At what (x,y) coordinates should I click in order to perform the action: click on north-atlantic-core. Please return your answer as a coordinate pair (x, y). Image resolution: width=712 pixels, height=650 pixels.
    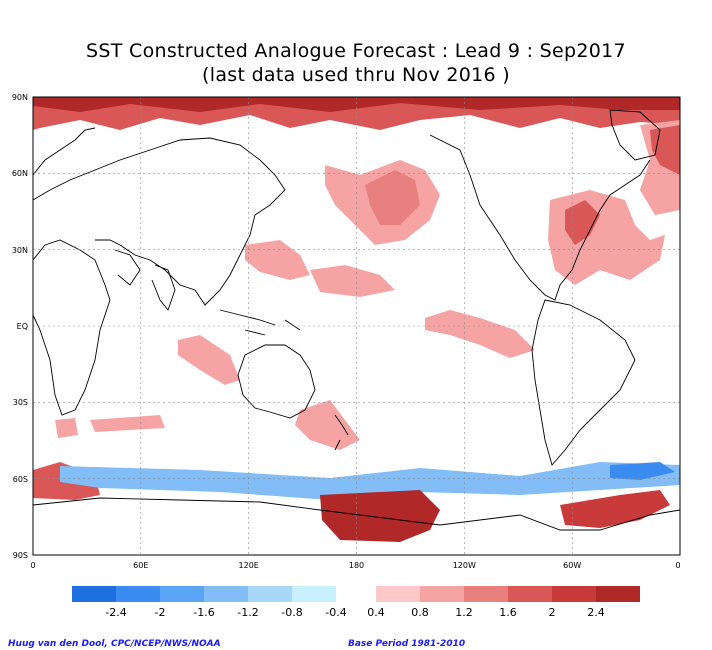
    Looking at the image, I should click on (665, 150).